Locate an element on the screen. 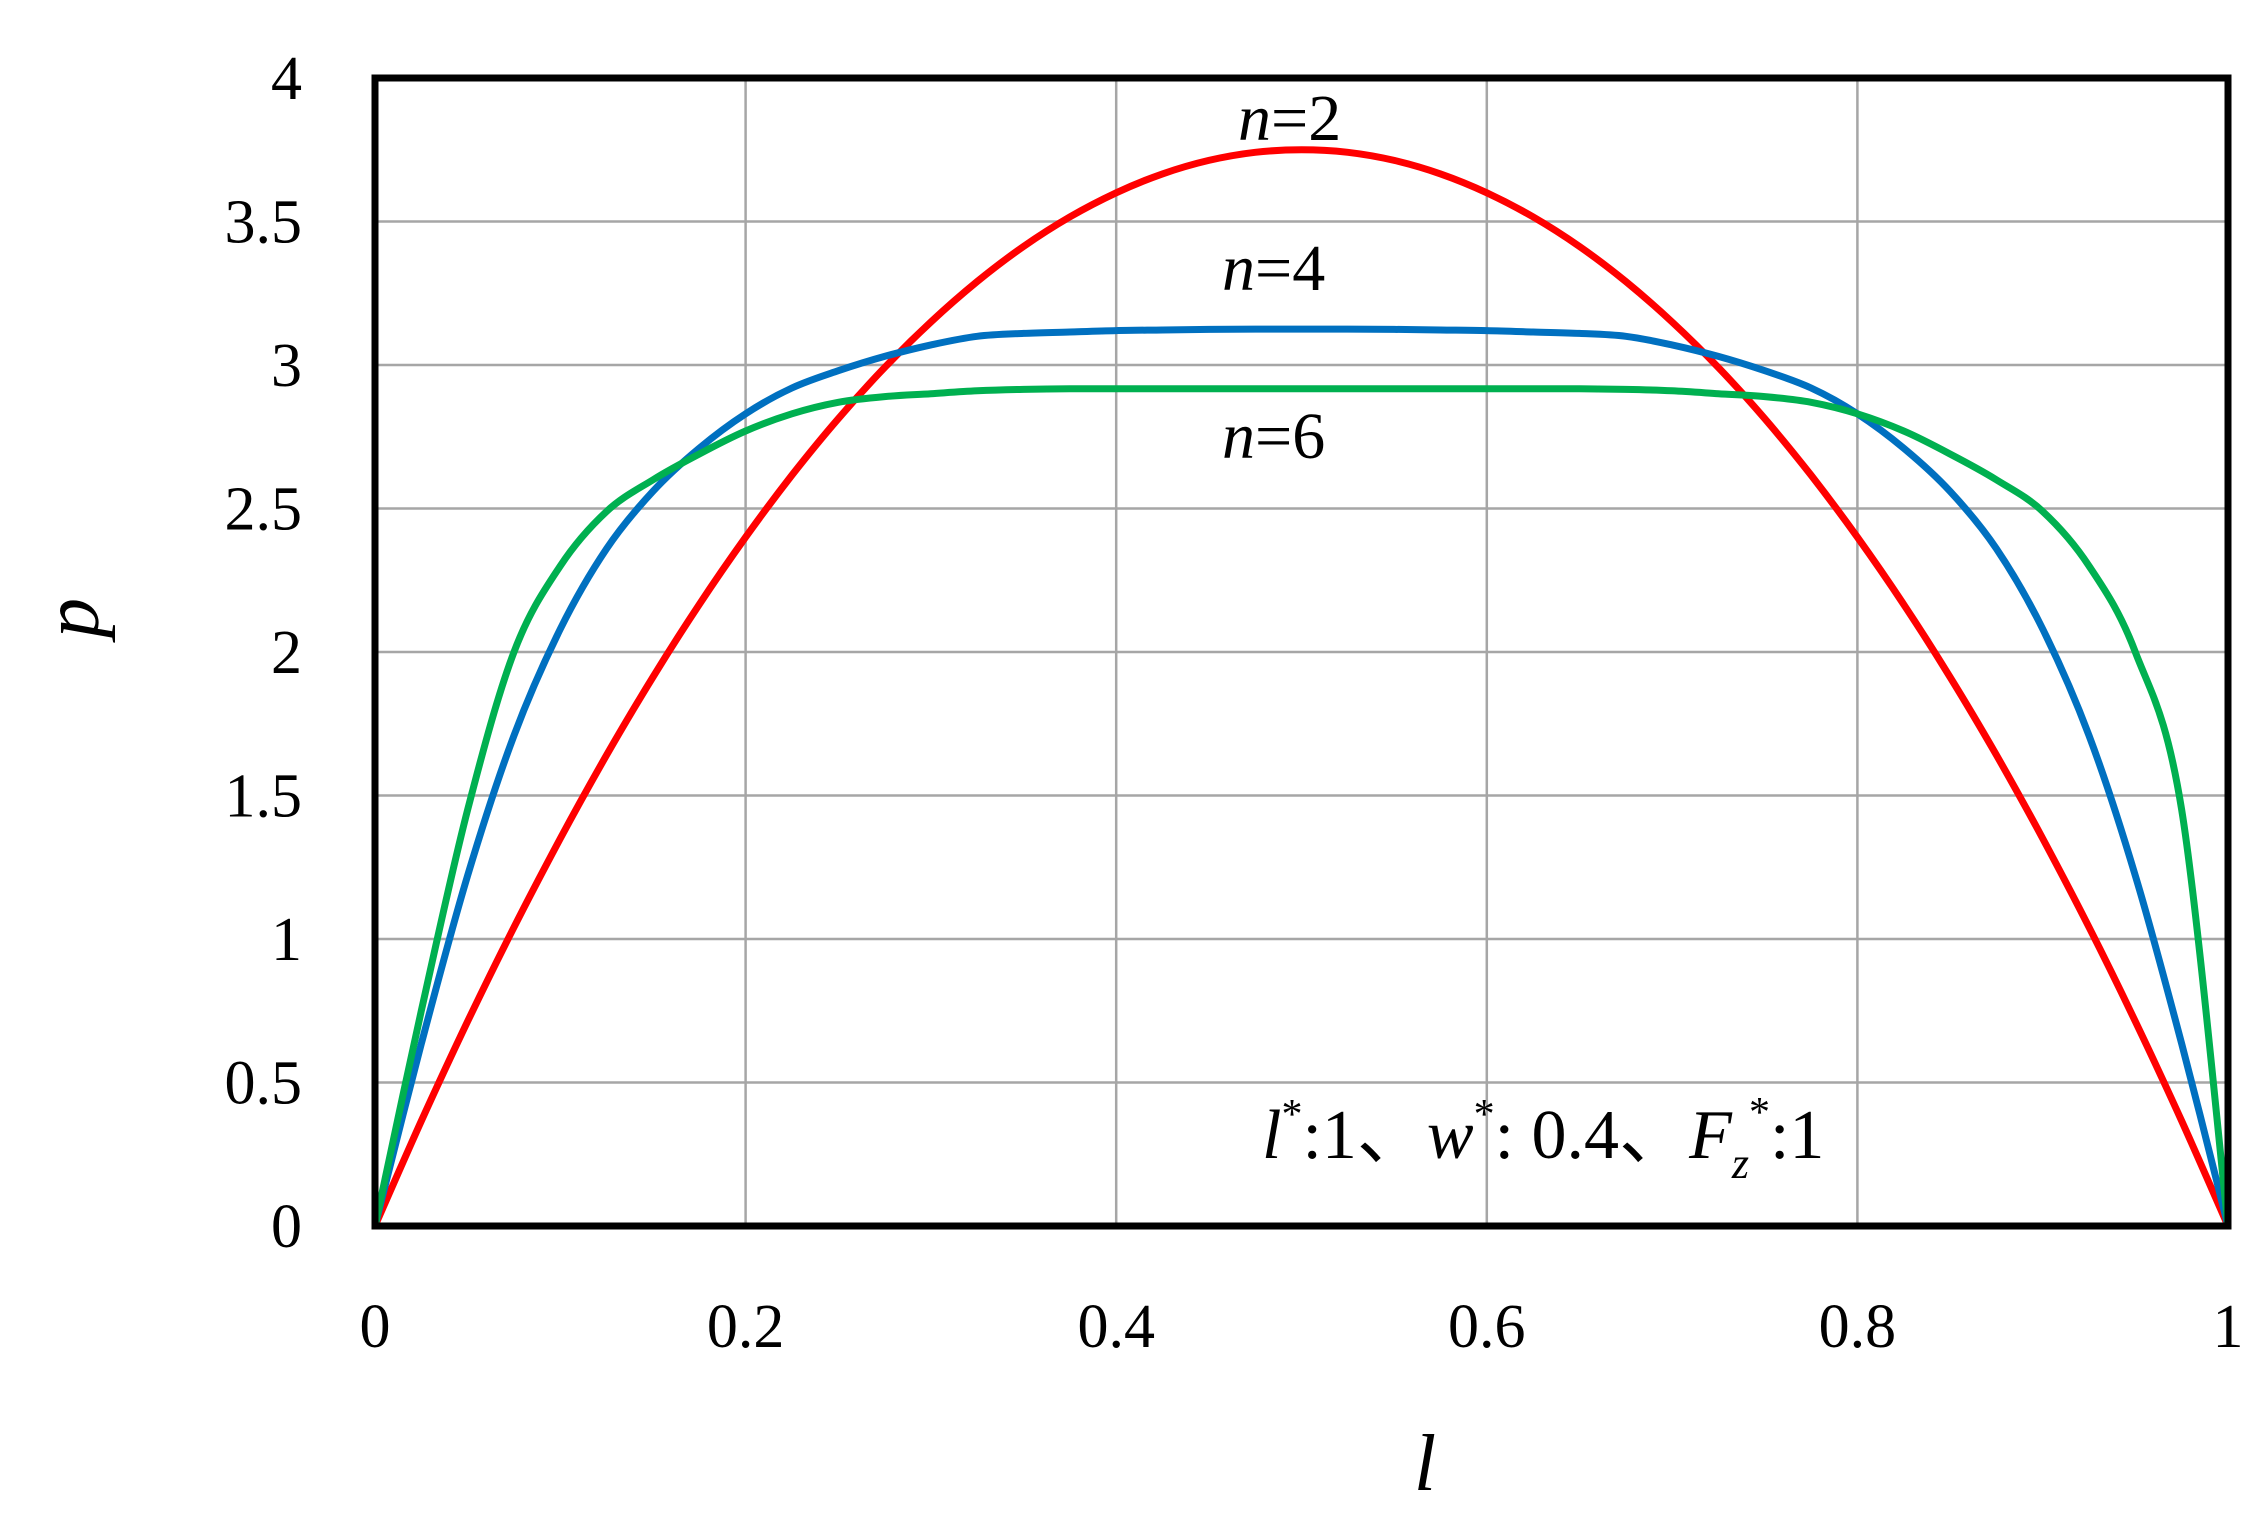 The height and width of the screenshot is (1518, 2266). annotation-l-value: :1、 is located at coordinates (1364, 1135).